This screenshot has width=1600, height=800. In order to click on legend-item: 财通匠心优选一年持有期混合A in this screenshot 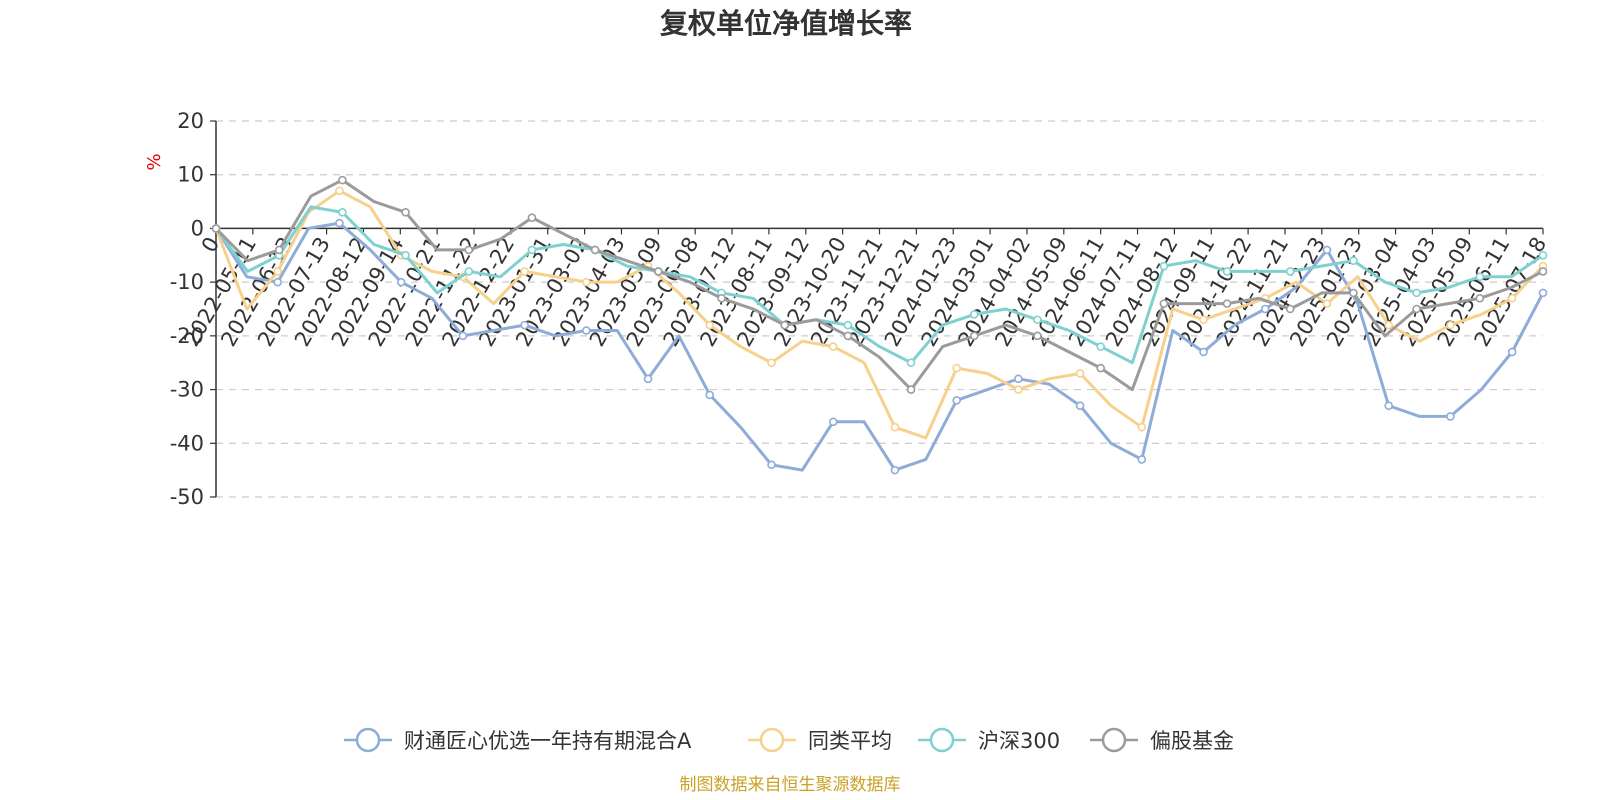, I will do `click(518, 740)`.